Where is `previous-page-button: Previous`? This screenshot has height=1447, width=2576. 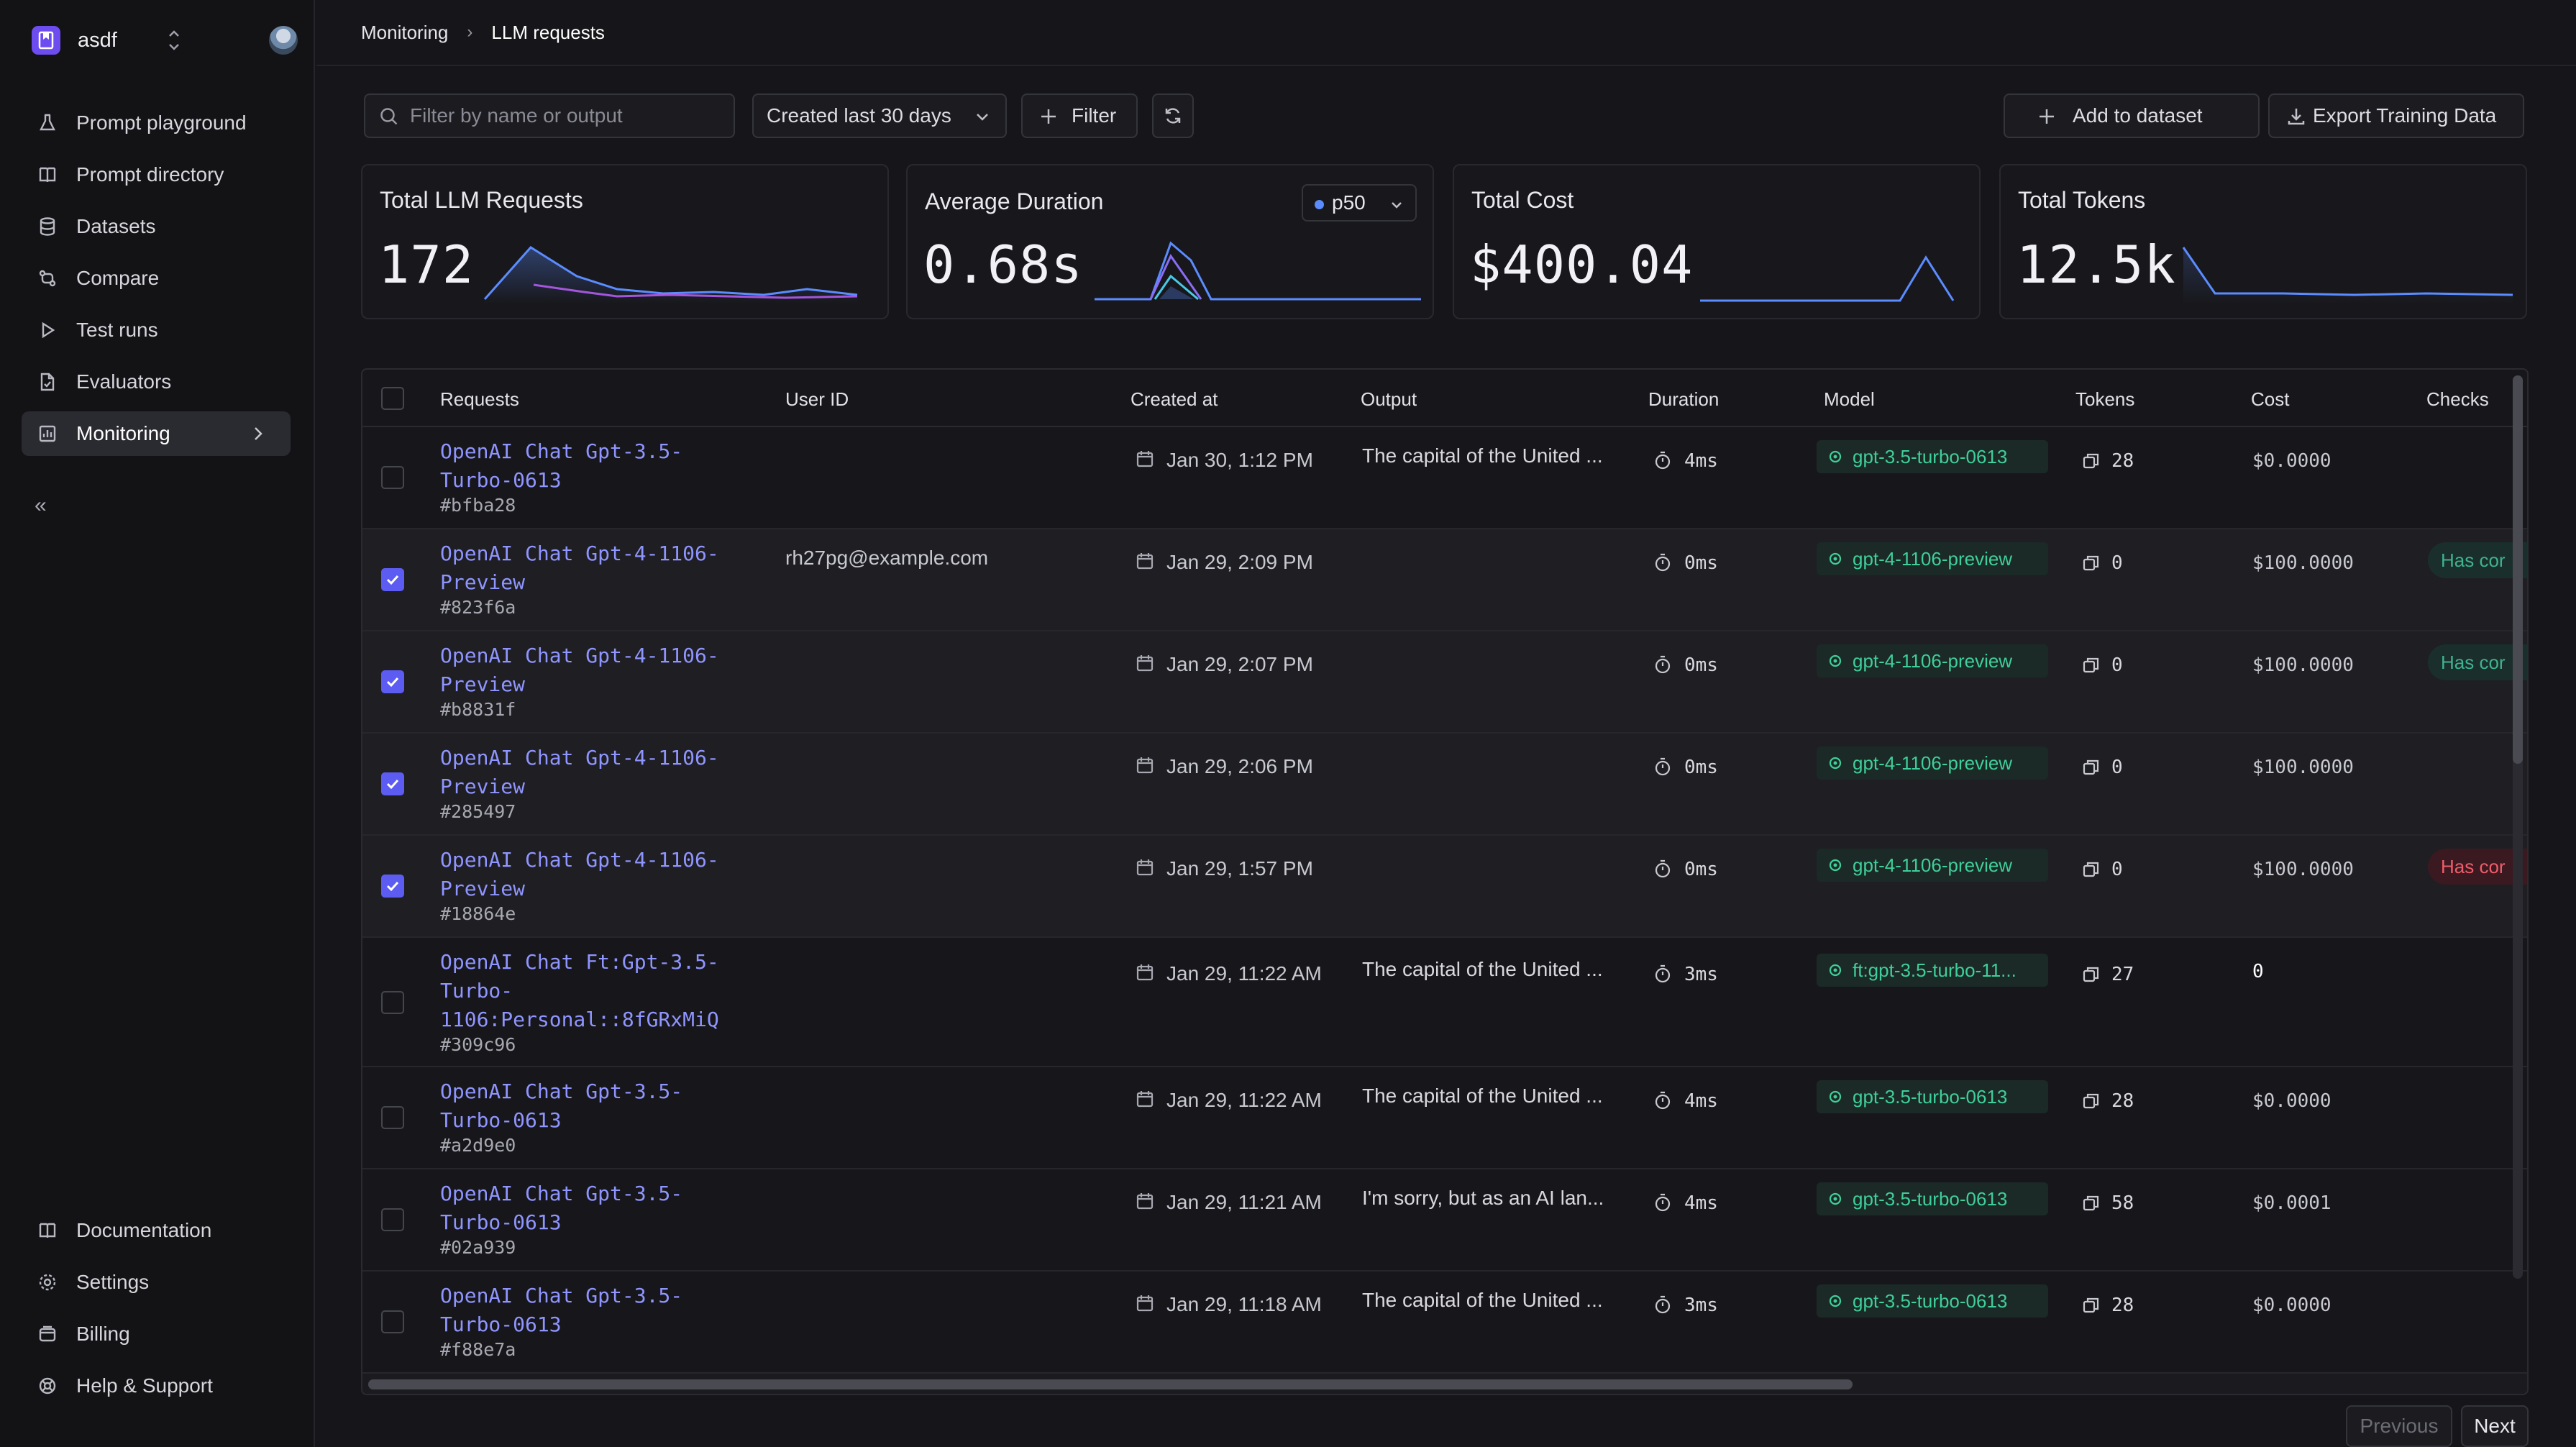 previous-page-button: Previous is located at coordinates (2399, 1426).